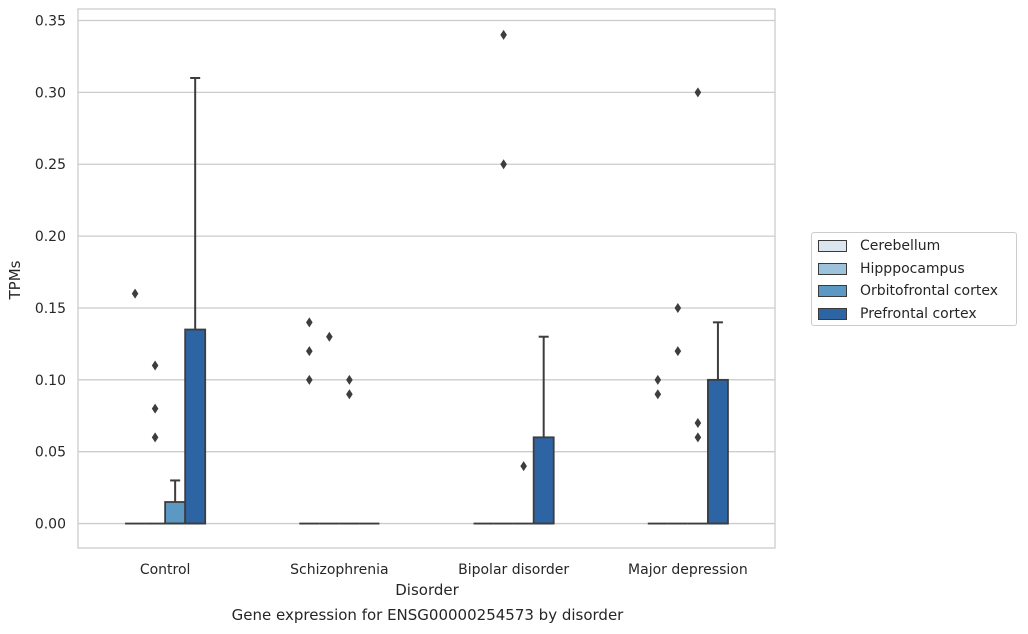 Image resolution: width=1028 pixels, height=634 pixels. Describe the element at coordinates (50, 272) in the screenshot. I see `y-axis-ticks: 0.00 0.05 0.10 0.15 0.20 0.25 0.30 0.35` at that location.